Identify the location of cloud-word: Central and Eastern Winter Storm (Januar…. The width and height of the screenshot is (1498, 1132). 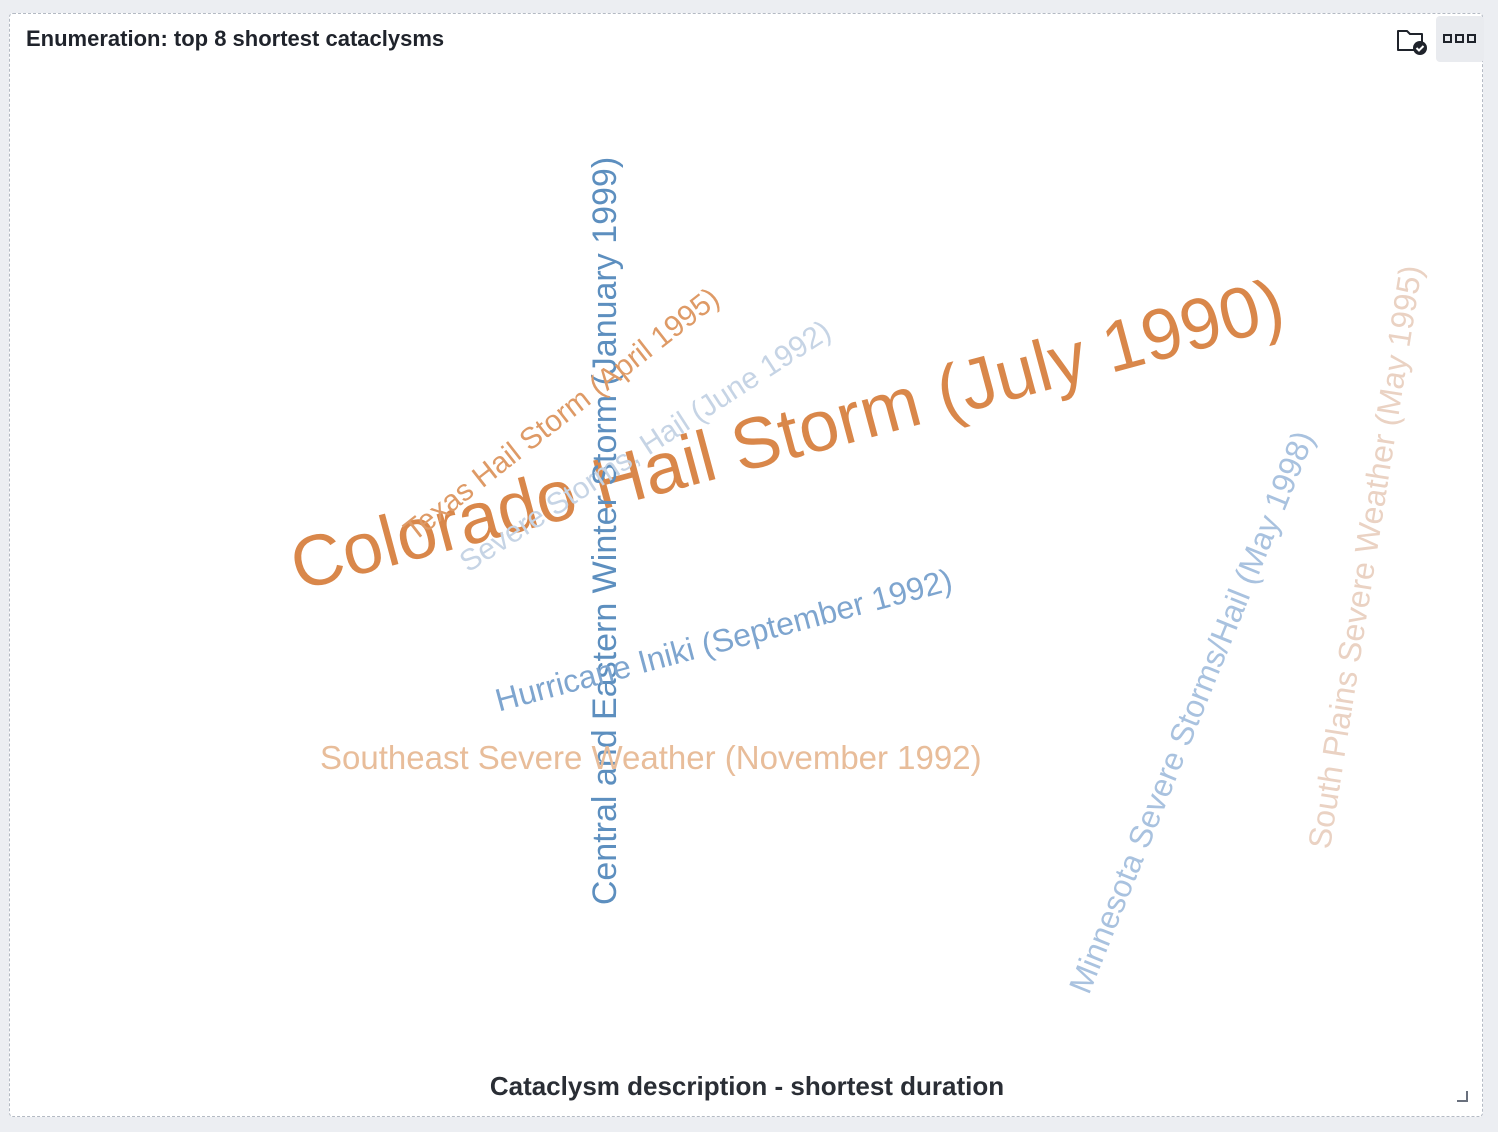
(605, 531).